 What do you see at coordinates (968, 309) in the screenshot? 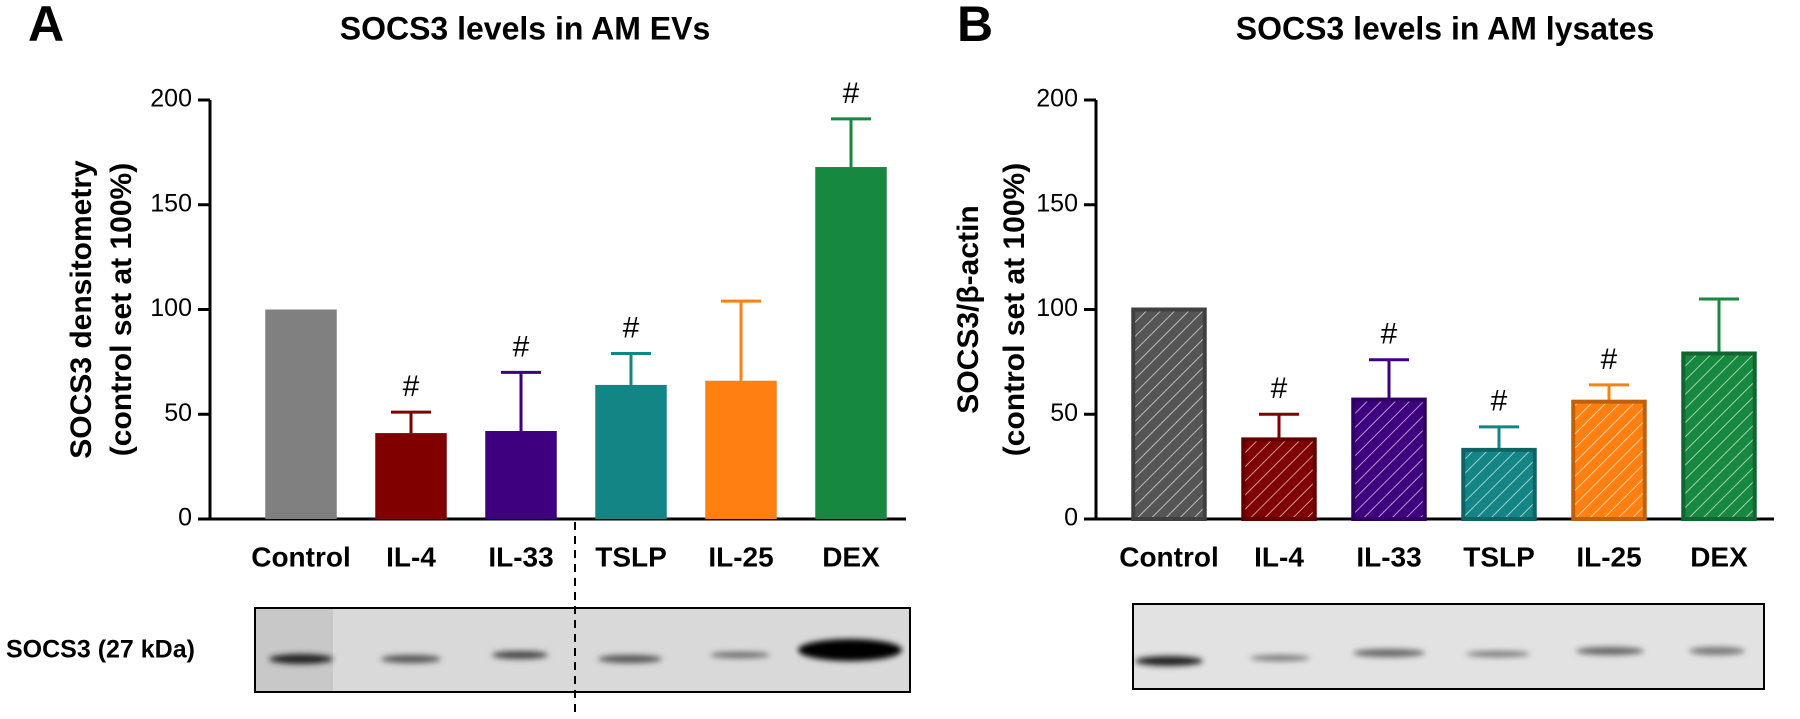
I see `y-axis-label: SOCS3/β-actin` at bounding box center [968, 309].